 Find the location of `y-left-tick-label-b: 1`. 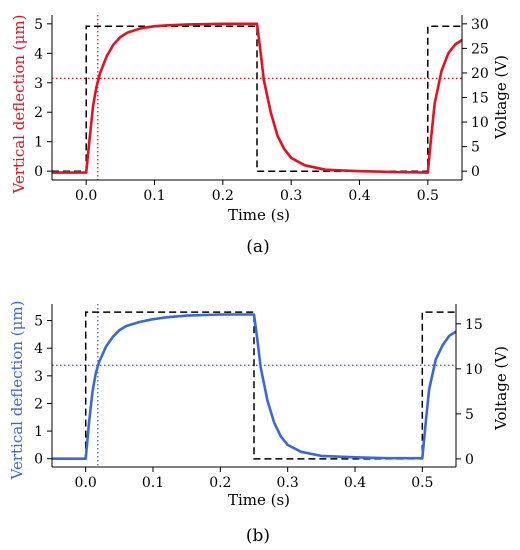

y-left-tick-label-b: 1 is located at coordinates (38, 432).